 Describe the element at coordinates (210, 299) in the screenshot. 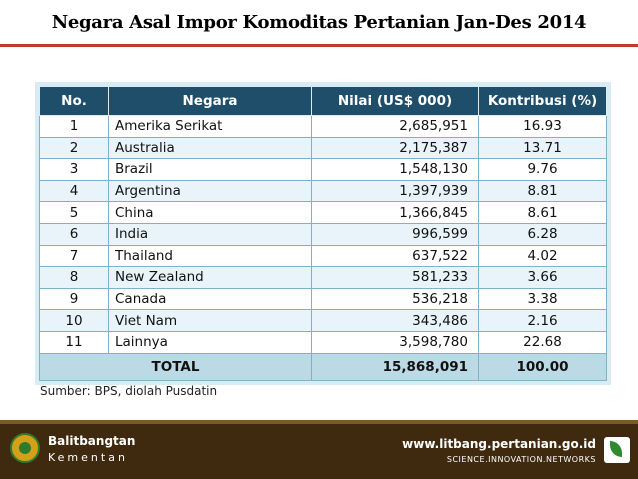

I see `cell-negara: Canada` at that location.